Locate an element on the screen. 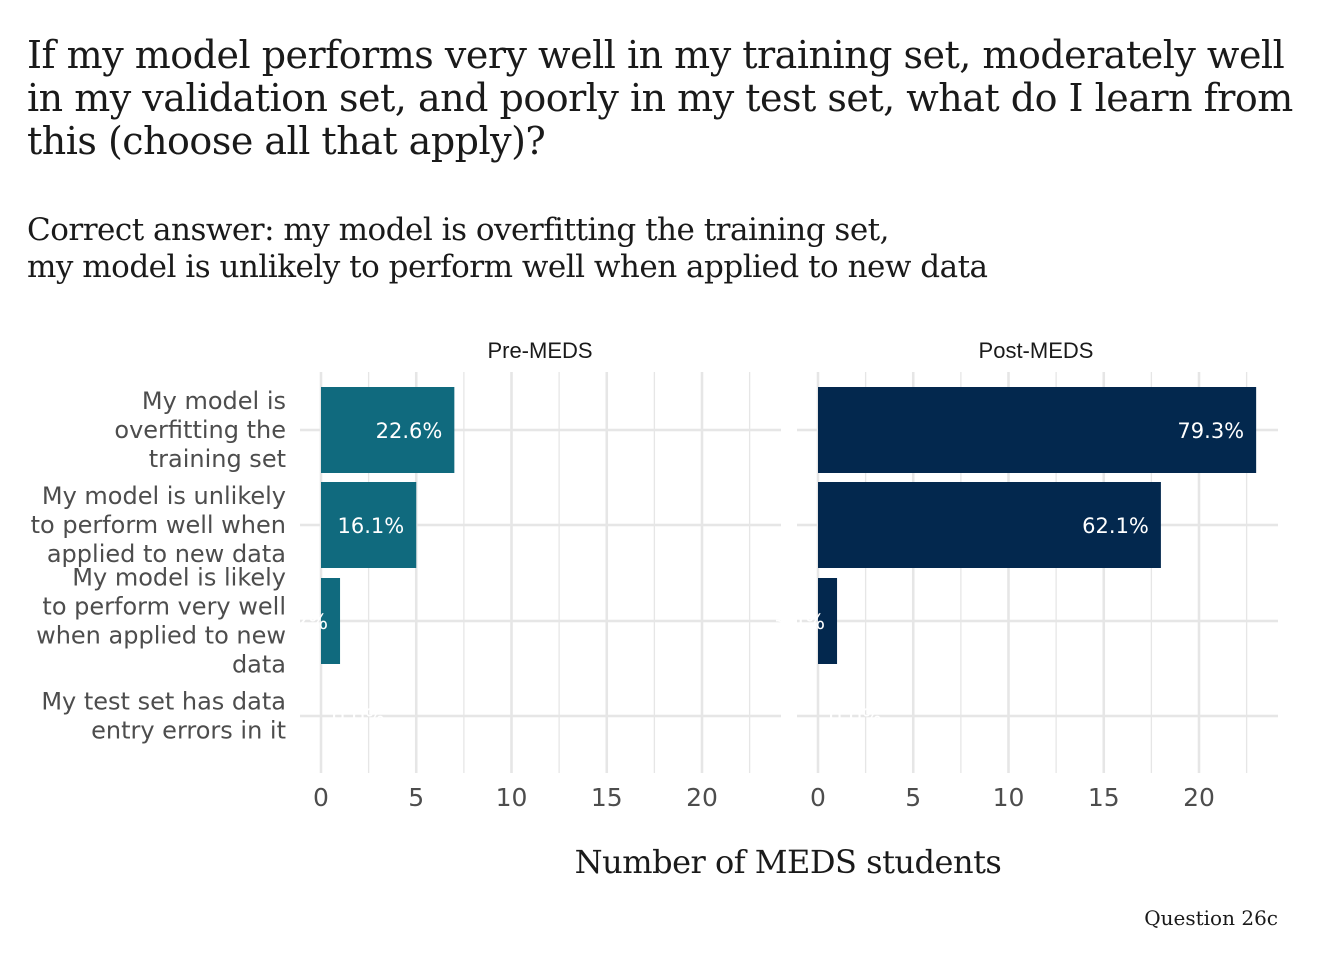 The image size is (1344, 960). bar-data-label: 16.1% is located at coordinates (371, 526).